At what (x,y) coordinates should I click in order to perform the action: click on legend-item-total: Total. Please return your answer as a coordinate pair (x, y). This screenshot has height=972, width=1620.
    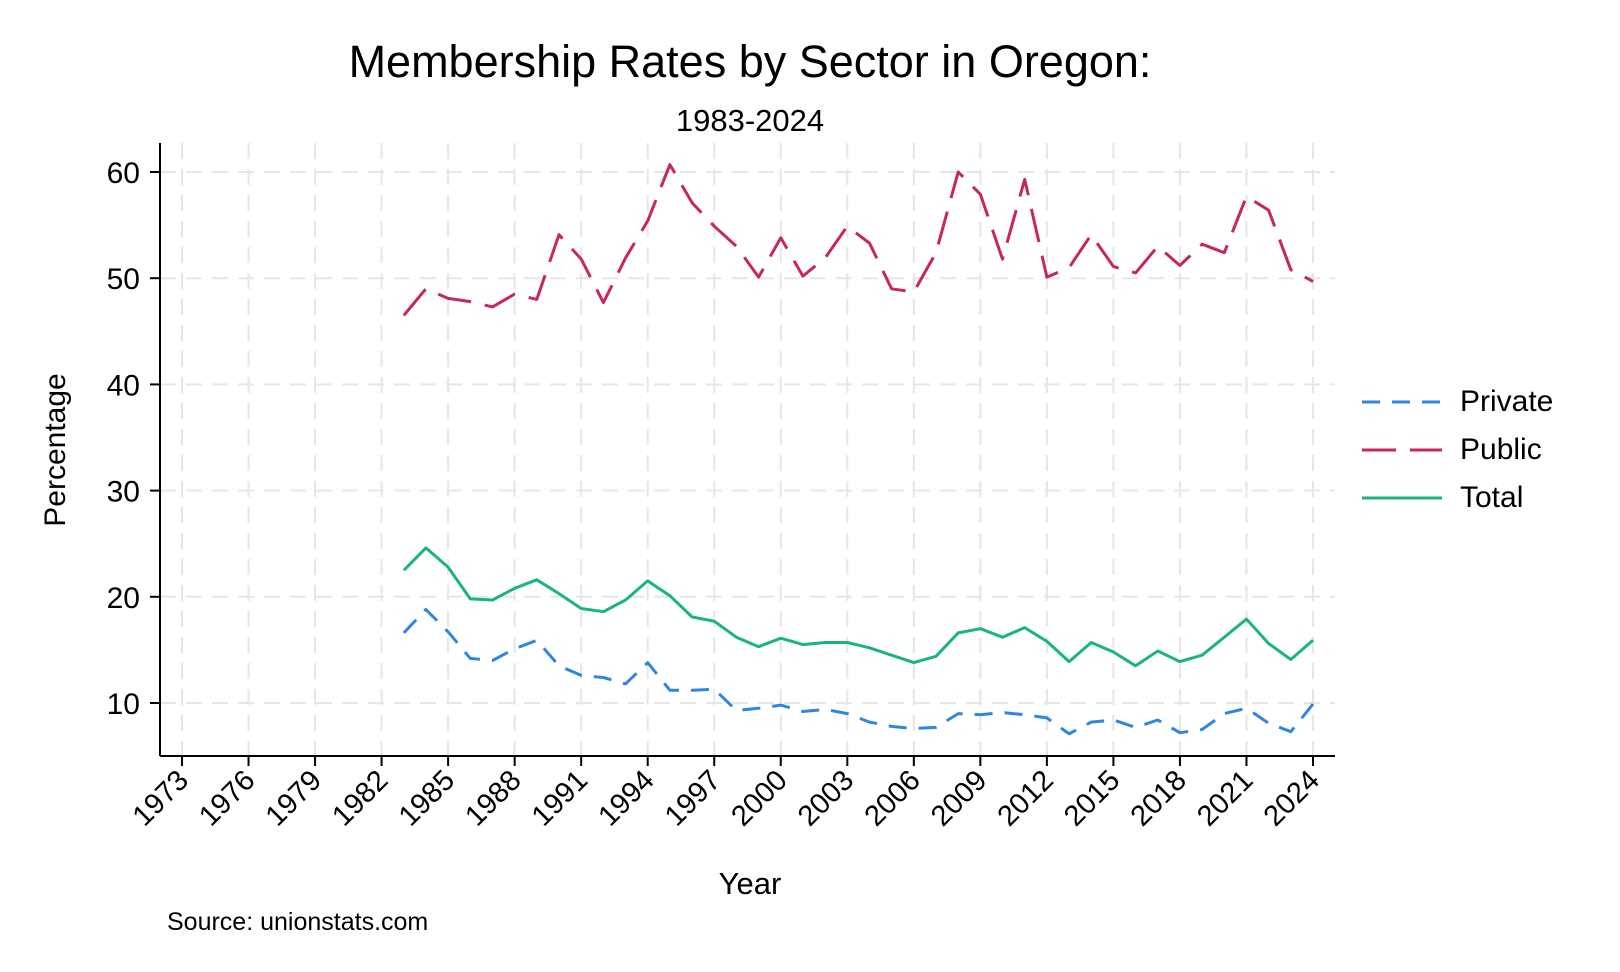
    Looking at the image, I should click on (1442, 498).